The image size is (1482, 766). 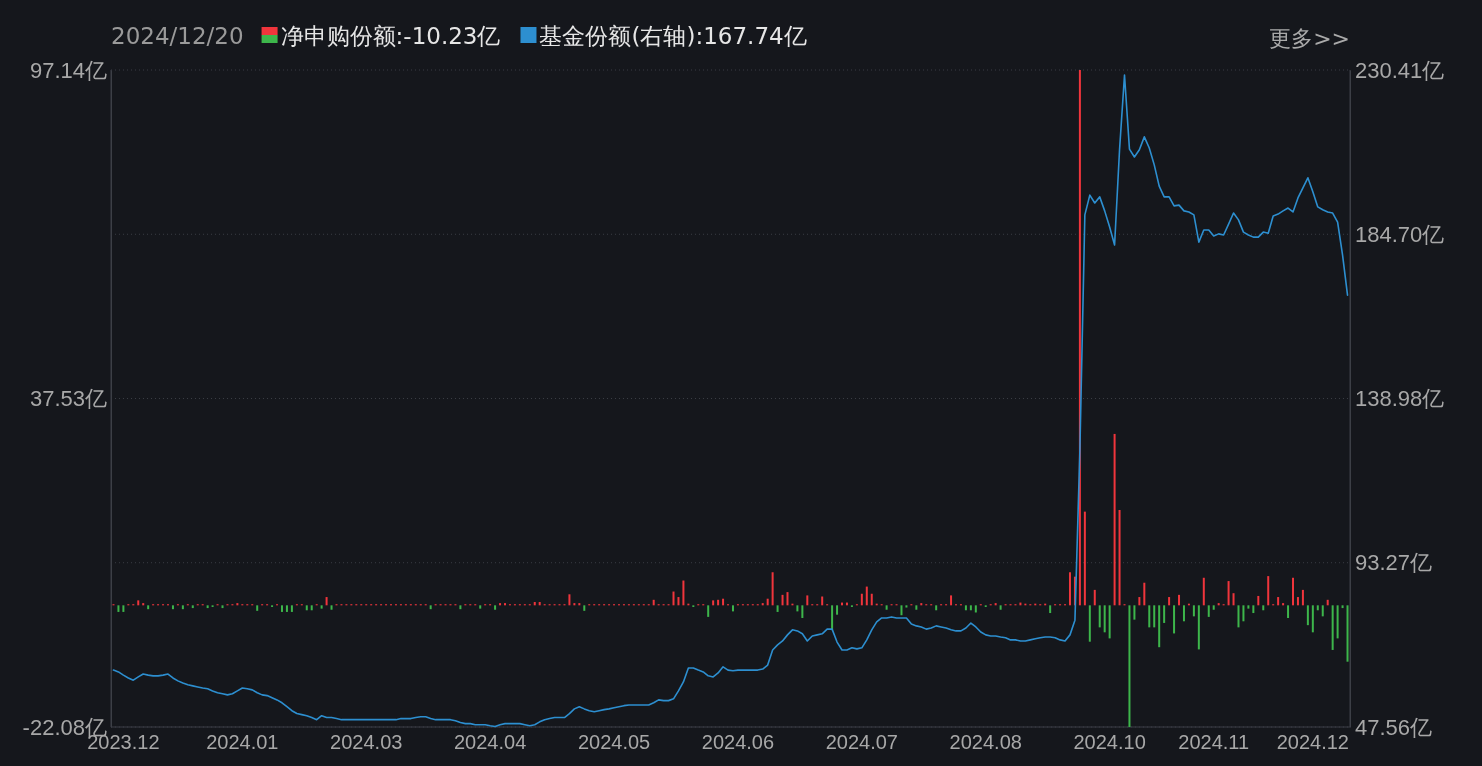 What do you see at coordinates (1109, 742) in the screenshot?
I see `x-tick-label: 2024.10` at bounding box center [1109, 742].